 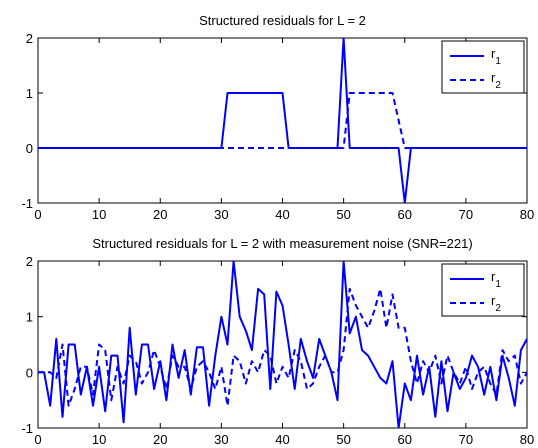 What do you see at coordinates (282, 20) in the screenshot?
I see `chart-title: Structured residuals for L = 2` at bounding box center [282, 20].